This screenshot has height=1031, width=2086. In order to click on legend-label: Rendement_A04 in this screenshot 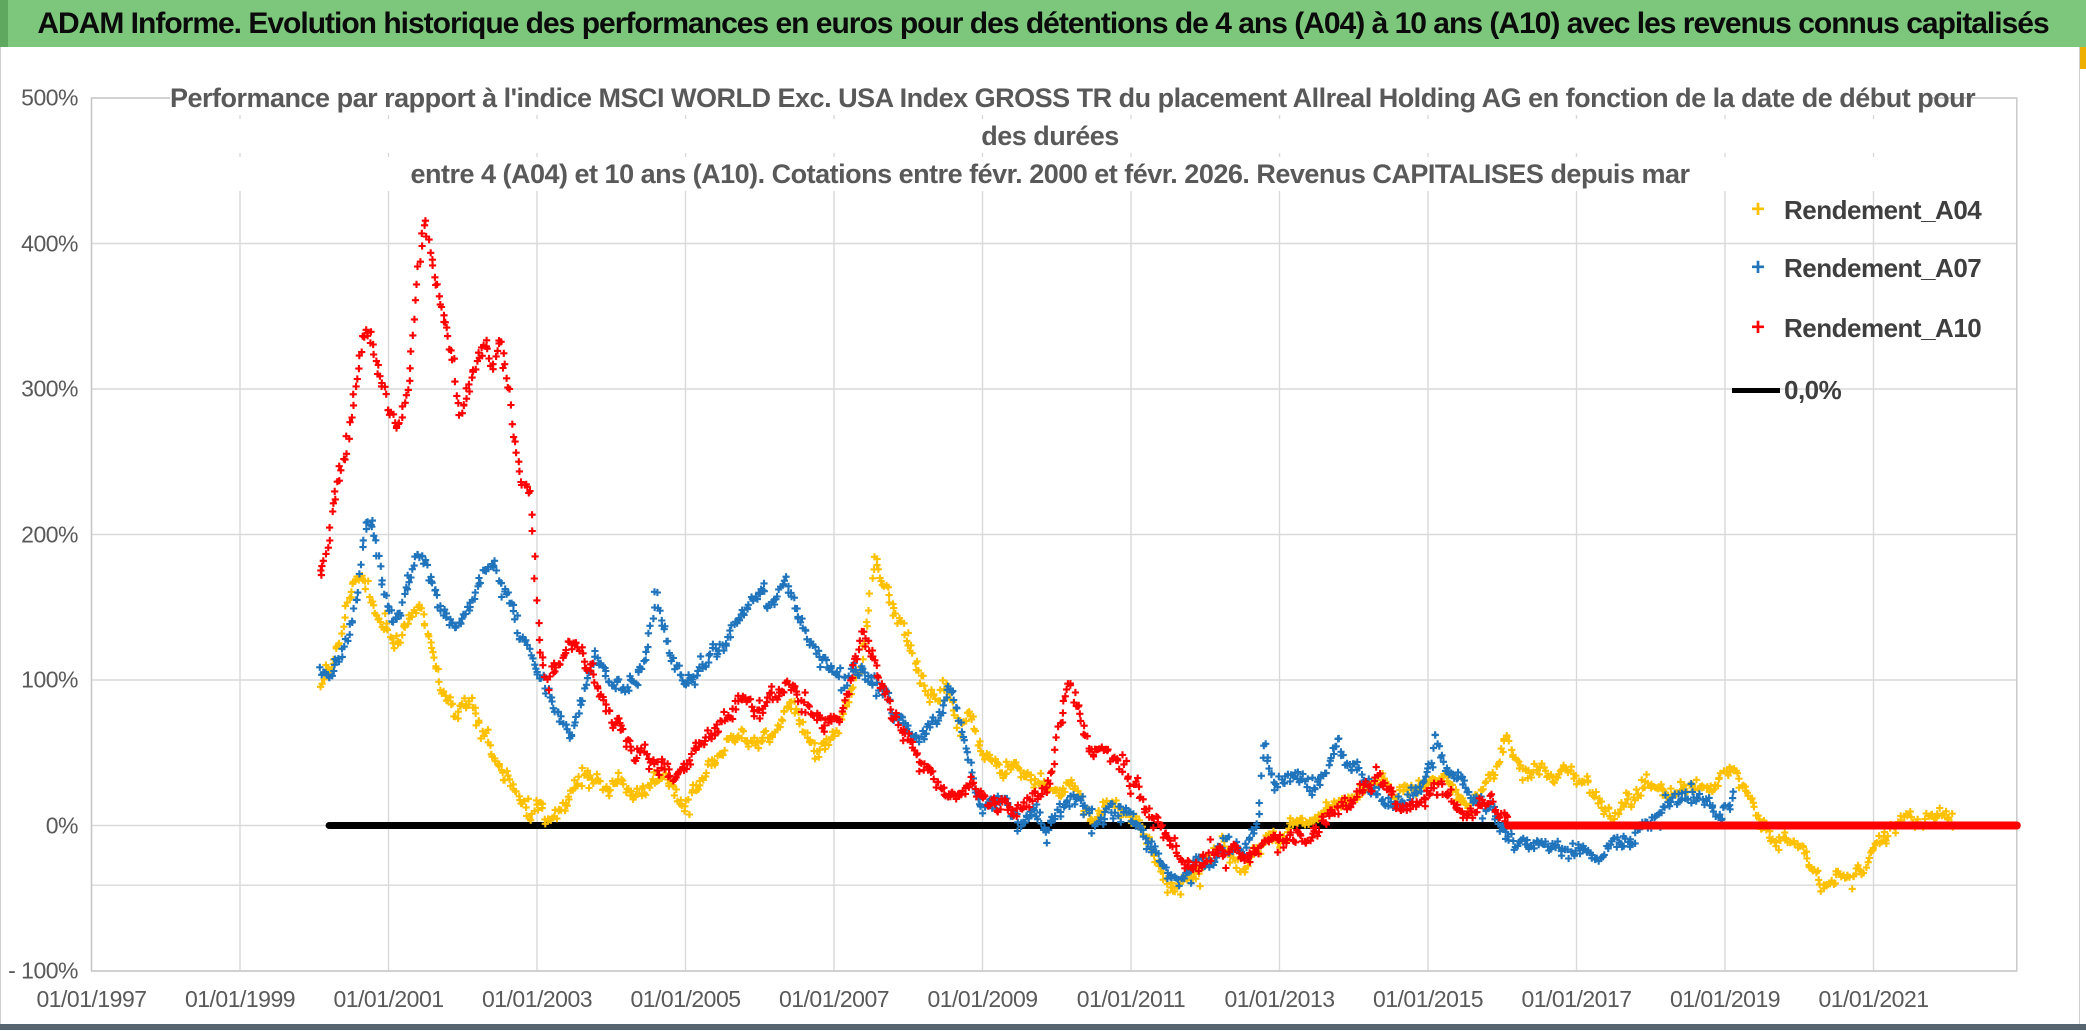, I will do `click(1883, 209)`.